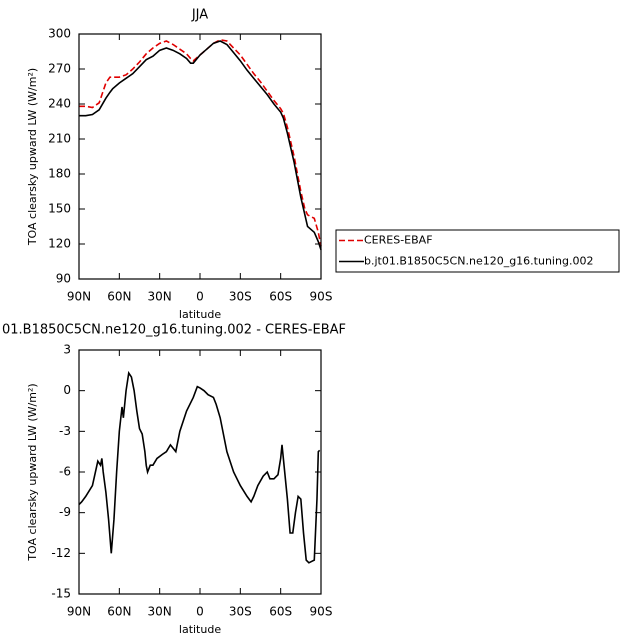 The width and height of the screenshot is (642, 642). What do you see at coordinates (398, 240) in the screenshot?
I see `legend-label: CERES-EBAF` at bounding box center [398, 240].